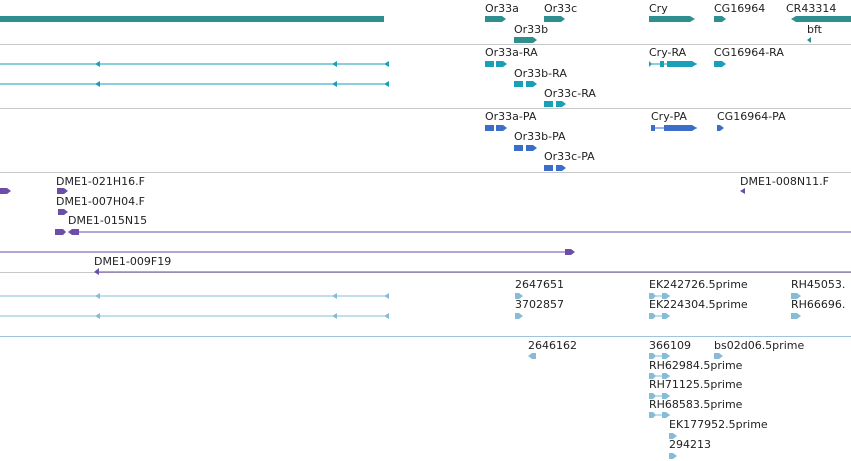 This screenshot has width=851, height=461. What do you see at coordinates (561, 8) in the screenshot?
I see `gene-label-or33c: Or33c` at bounding box center [561, 8].